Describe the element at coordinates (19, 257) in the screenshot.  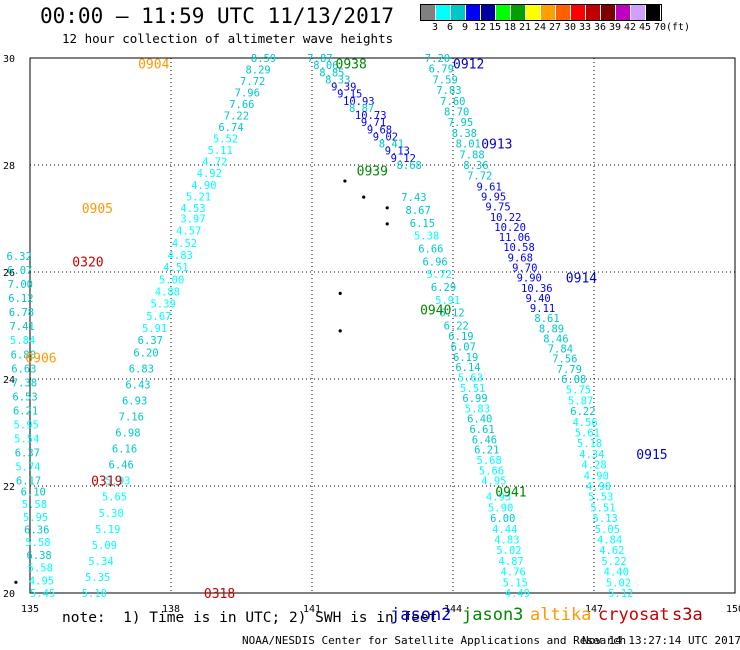
I see `swh-data-label: 6.32` at that location.